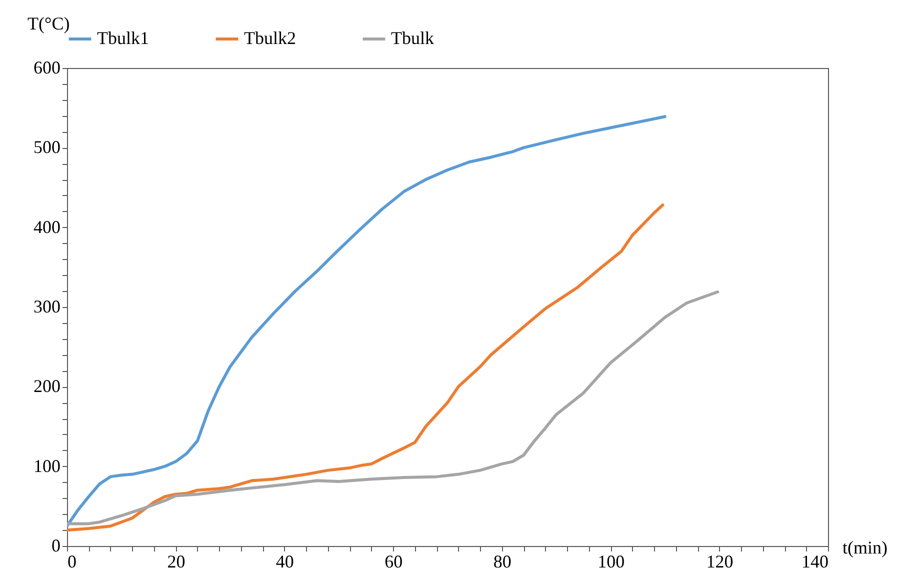 This screenshot has height=588, width=920. I want to click on x-tick-label: 80, so click(502, 562).